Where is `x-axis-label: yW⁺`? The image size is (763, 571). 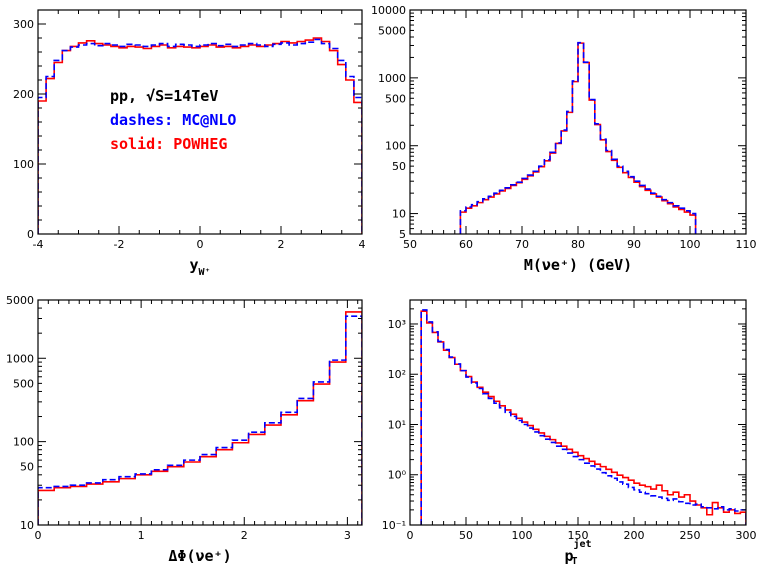
x-axis-label: yW⁺ is located at coordinates (199, 267).